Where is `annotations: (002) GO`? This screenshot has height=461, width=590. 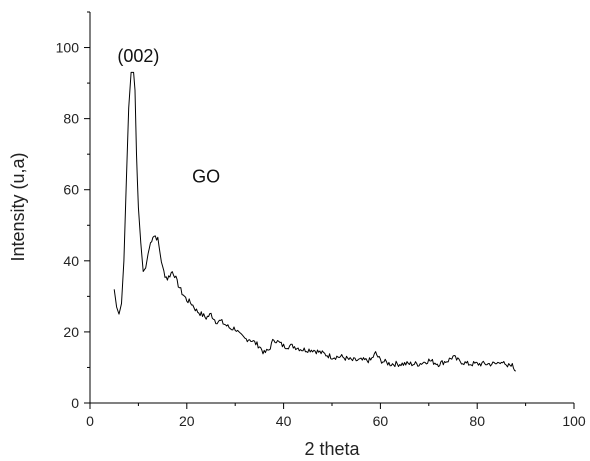
annotations: (002) GO is located at coordinates (168, 116).